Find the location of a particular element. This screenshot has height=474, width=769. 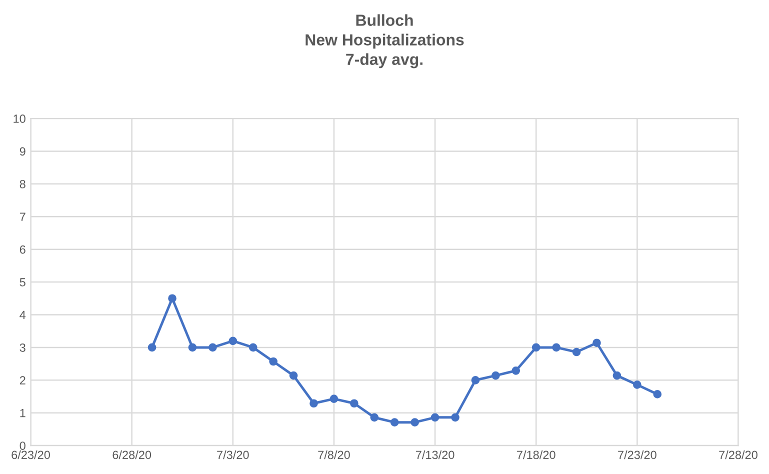

chart-title: Bulloch New Hospitalizations 7-day avg. is located at coordinates (385, 41).